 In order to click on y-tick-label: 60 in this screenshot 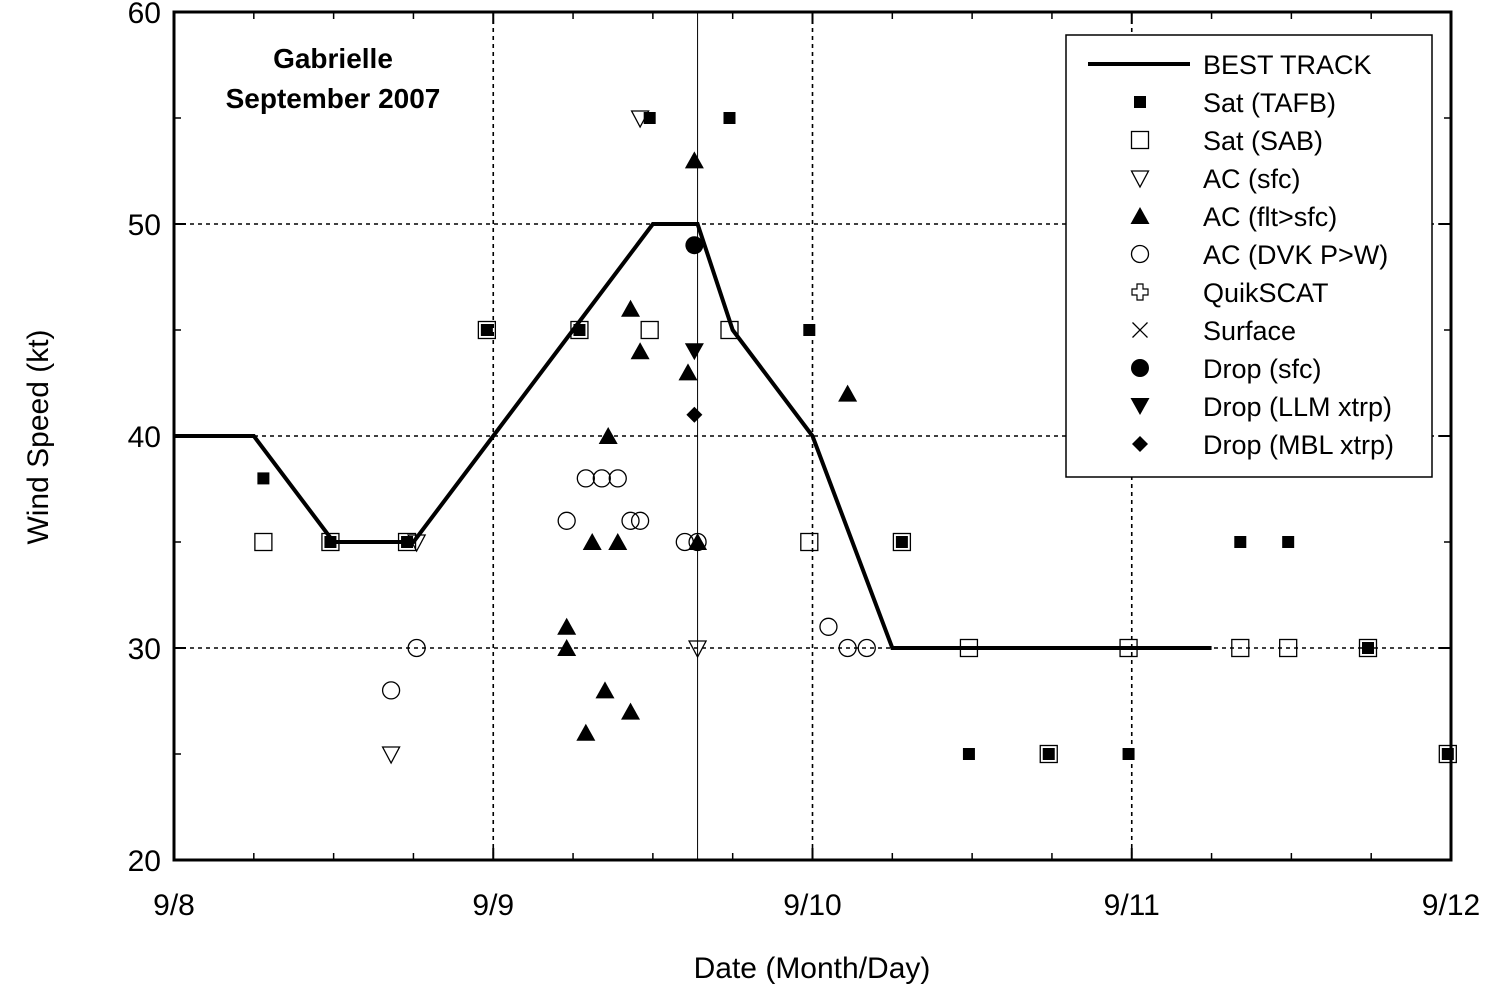, I will do `click(144, 15)`.